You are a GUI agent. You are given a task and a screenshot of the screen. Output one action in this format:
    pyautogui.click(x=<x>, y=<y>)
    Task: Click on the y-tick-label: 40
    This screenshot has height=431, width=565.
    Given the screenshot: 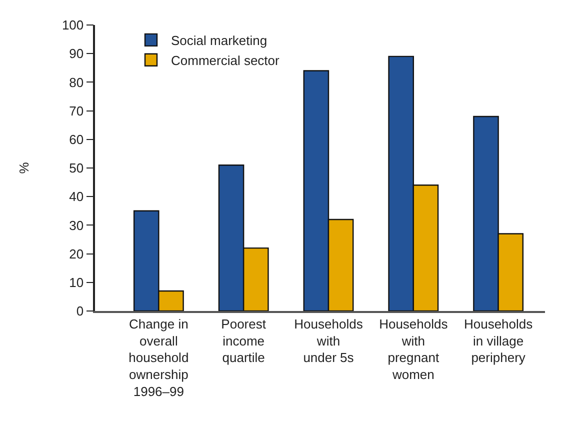 What is the action you would take?
    pyautogui.click(x=76, y=196)
    